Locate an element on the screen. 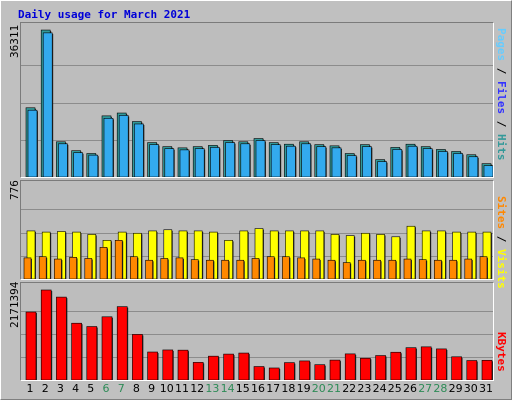 The height and width of the screenshot is (400, 512). x-tick-label: 11 is located at coordinates (182, 388).